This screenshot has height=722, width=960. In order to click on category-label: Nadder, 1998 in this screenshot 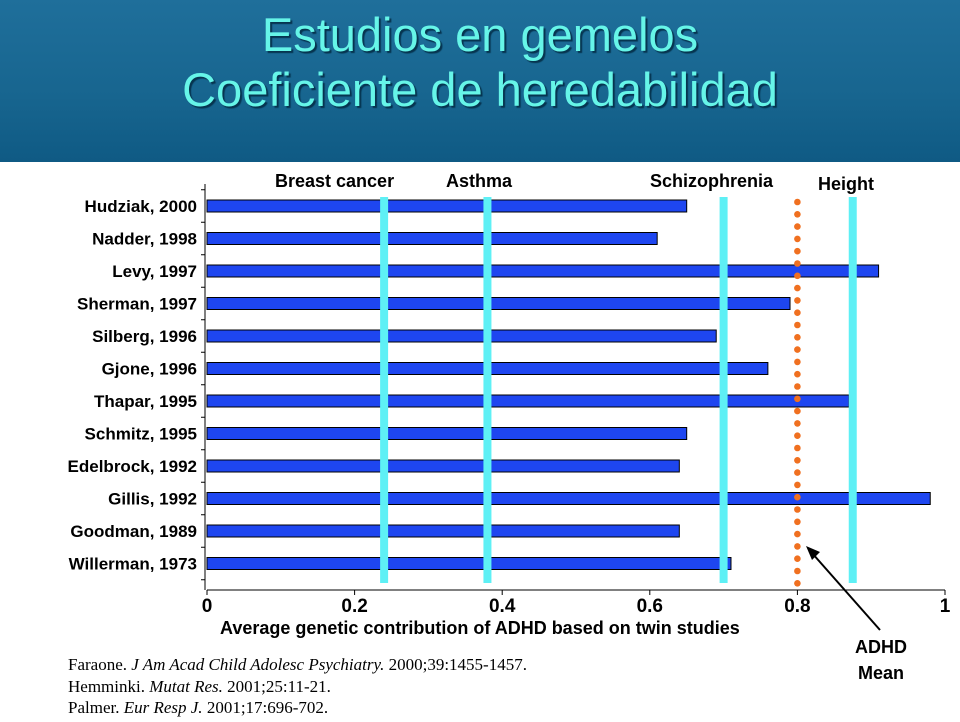, I will do `click(144, 239)`.